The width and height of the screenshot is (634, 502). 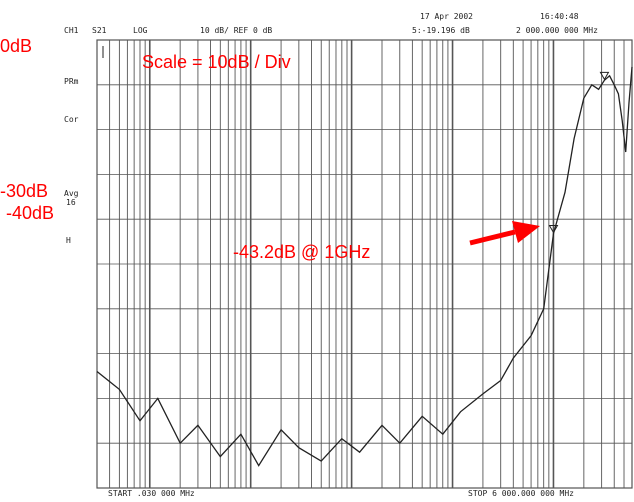 I want to click on header-date: 17 Apr 2002, so click(x=446, y=16).